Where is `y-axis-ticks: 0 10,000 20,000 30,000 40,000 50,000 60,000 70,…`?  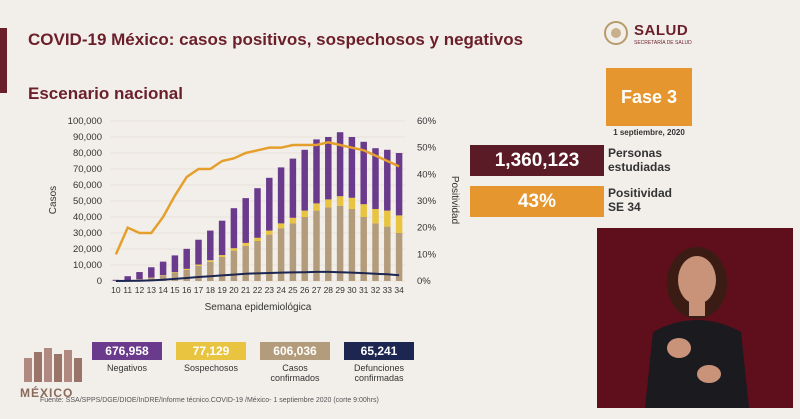 y-axis-ticks: 0 10,000 20,000 30,000 40,000 50,000 60,000 70,… is located at coordinates (85, 201).